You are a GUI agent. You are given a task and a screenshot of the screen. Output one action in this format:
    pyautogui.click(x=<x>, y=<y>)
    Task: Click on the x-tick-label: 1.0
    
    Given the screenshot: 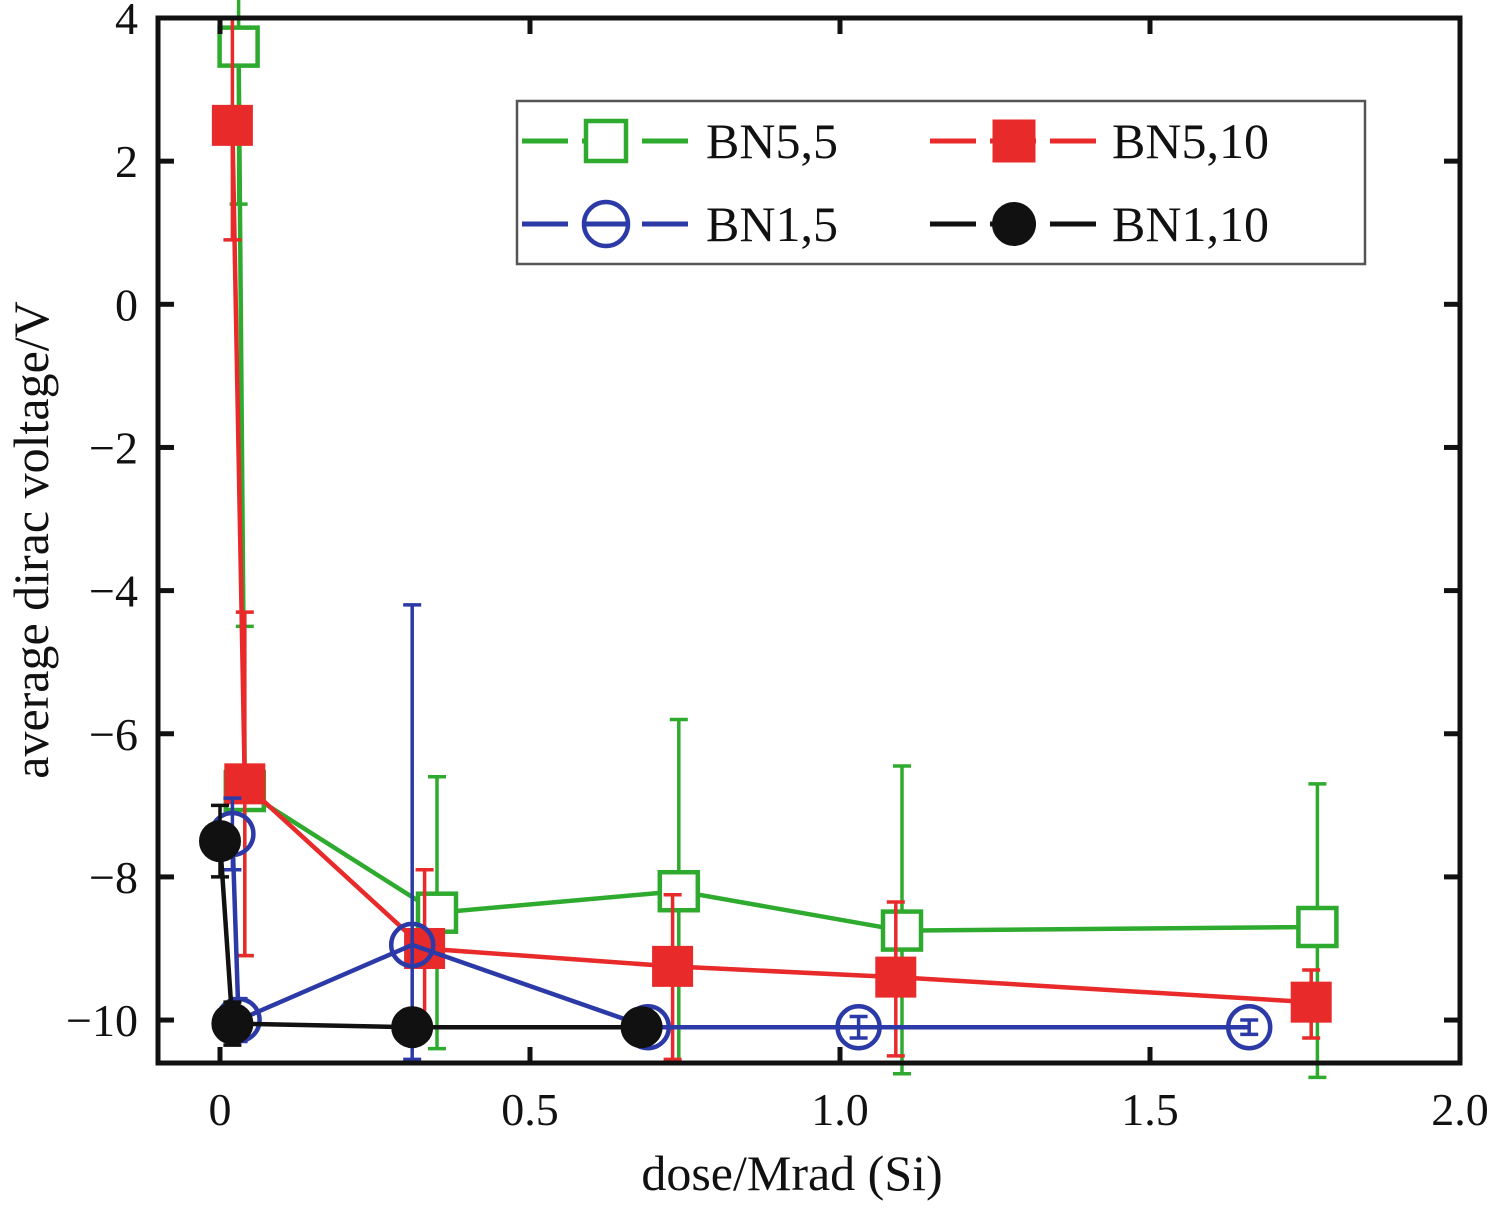 What is the action you would take?
    pyautogui.click(x=840, y=1109)
    